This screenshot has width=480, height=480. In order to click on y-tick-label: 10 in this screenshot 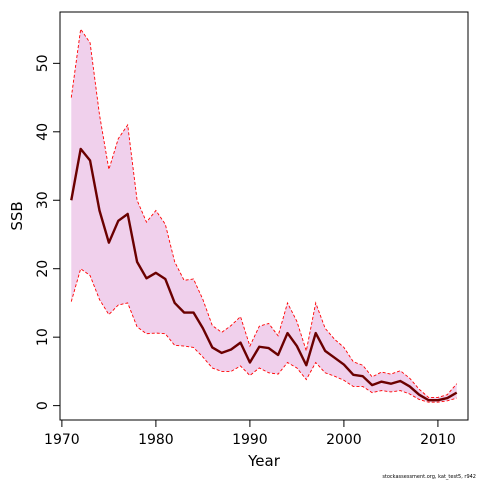, I will do `click(43, 337)`.